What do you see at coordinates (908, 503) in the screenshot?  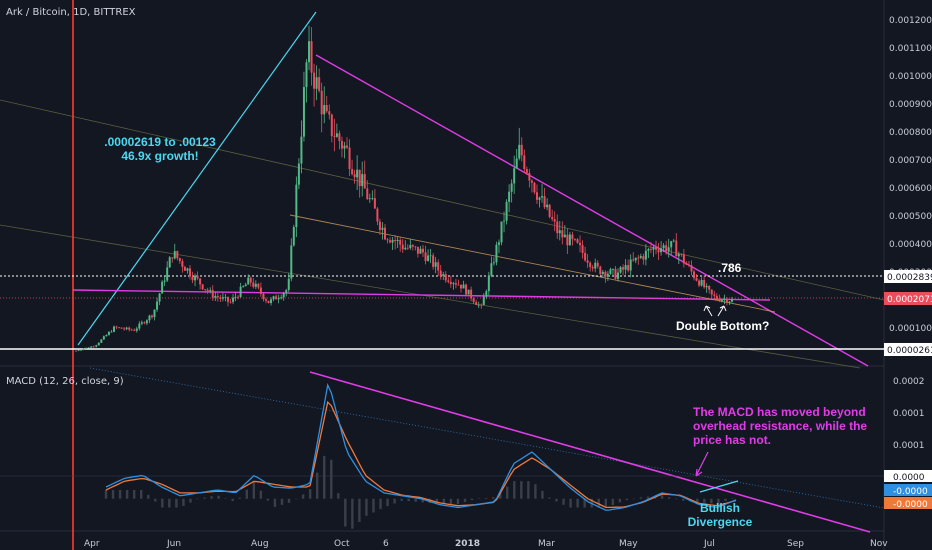 I see `signal-value-box` at bounding box center [908, 503].